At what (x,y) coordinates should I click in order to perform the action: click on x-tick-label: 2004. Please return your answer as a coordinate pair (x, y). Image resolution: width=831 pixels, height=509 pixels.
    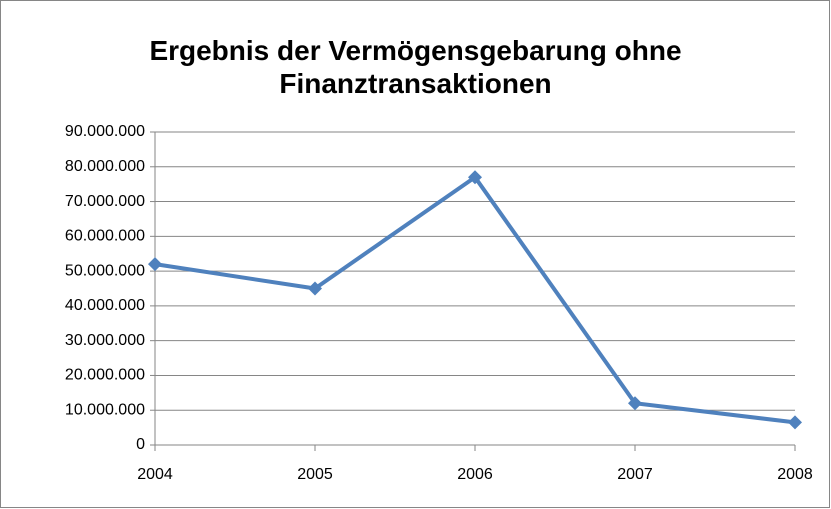
    Looking at the image, I should click on (155, 474).